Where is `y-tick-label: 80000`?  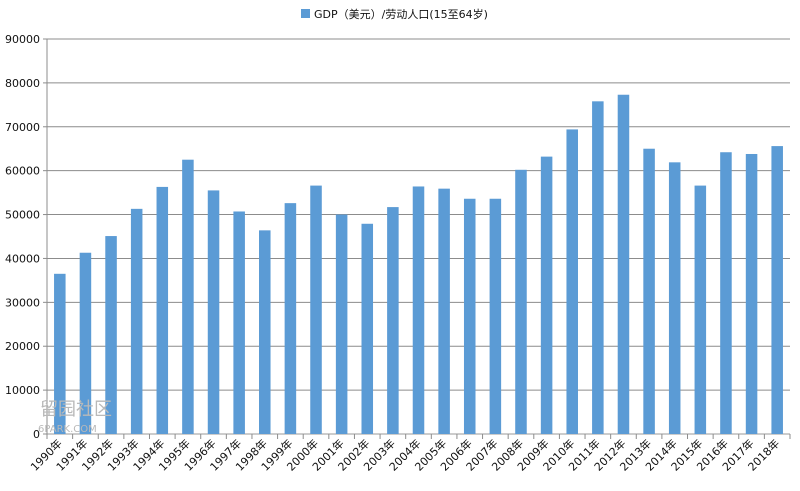
y-tick-label: 80000 is located at coordinates (22, 83).